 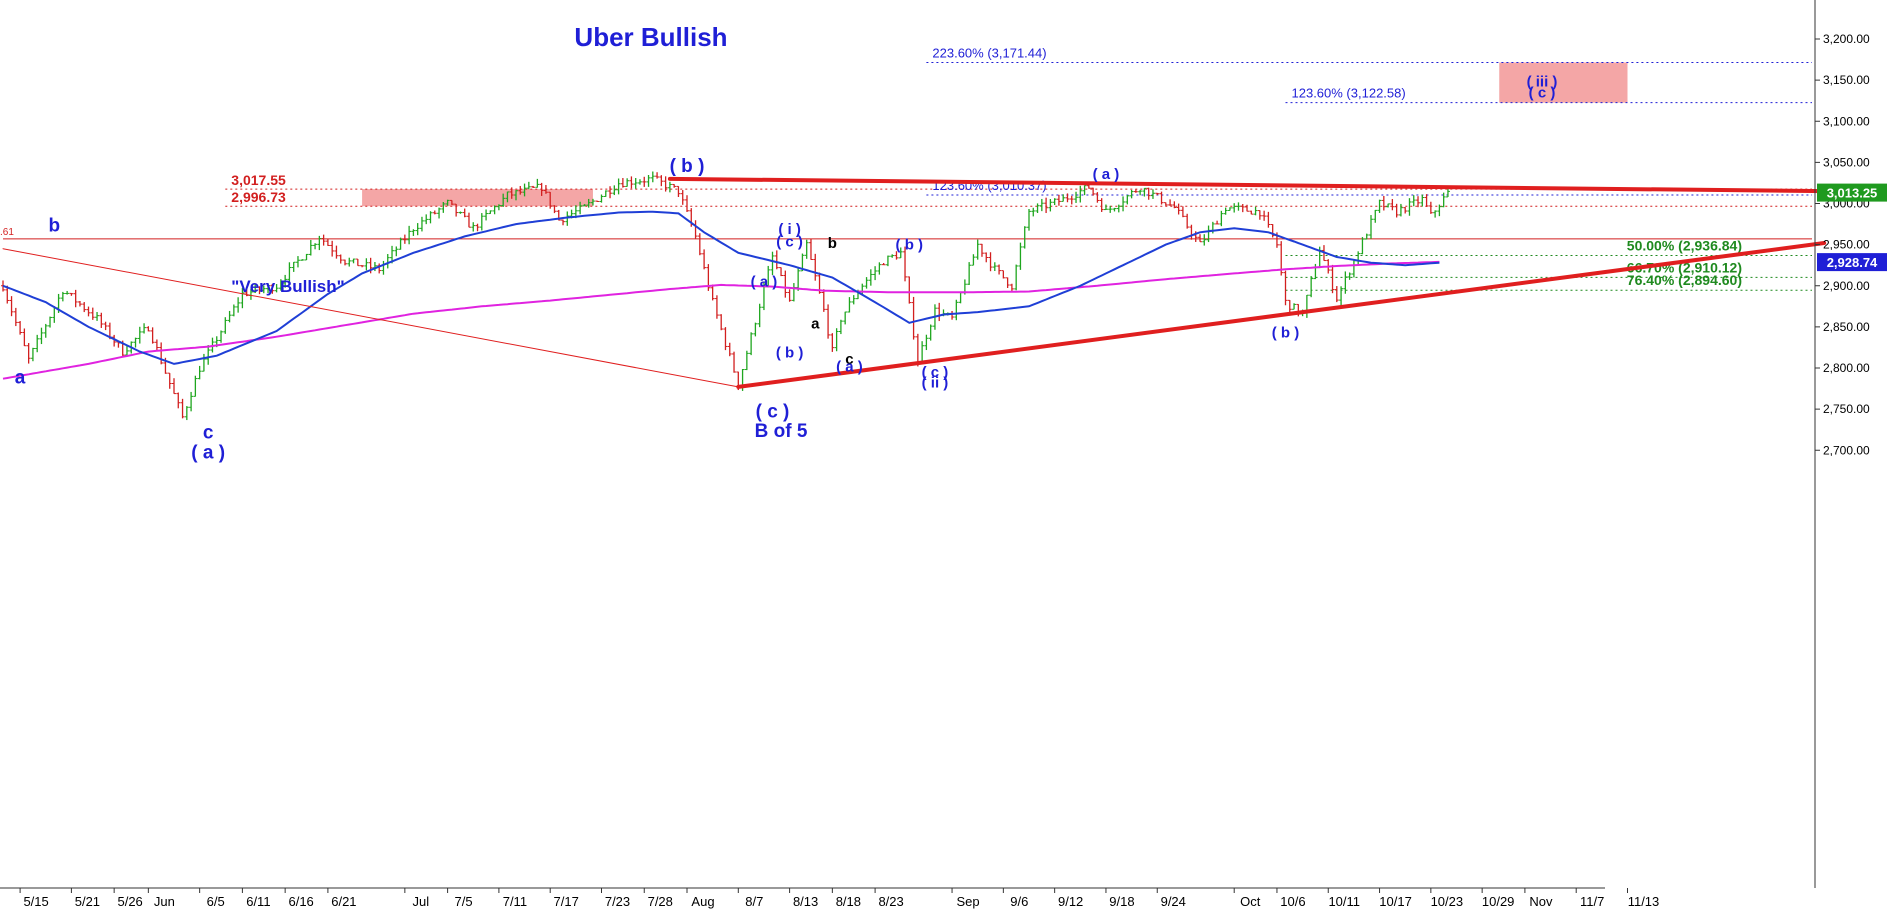 I want to click on x-tick-label: 9/24, so click(x=1173, y=901).